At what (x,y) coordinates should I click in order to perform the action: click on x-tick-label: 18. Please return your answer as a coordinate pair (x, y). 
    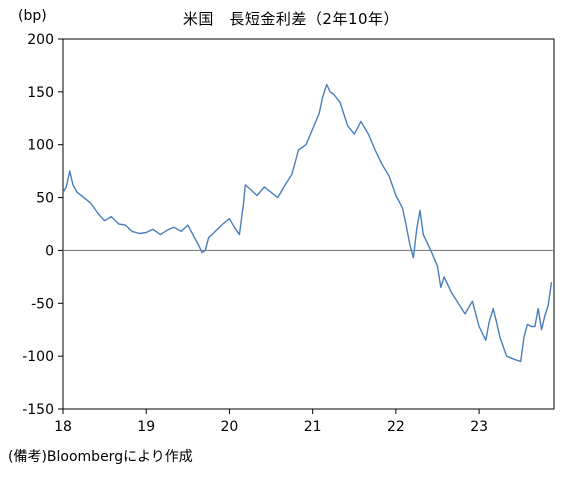
    Looking at the image, I should click on (63, 427).